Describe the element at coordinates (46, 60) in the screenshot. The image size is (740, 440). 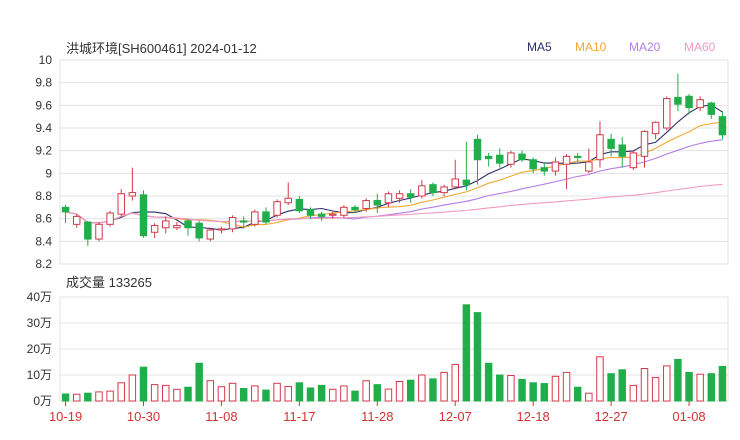
I see `price-tick-label: 10` at that location.